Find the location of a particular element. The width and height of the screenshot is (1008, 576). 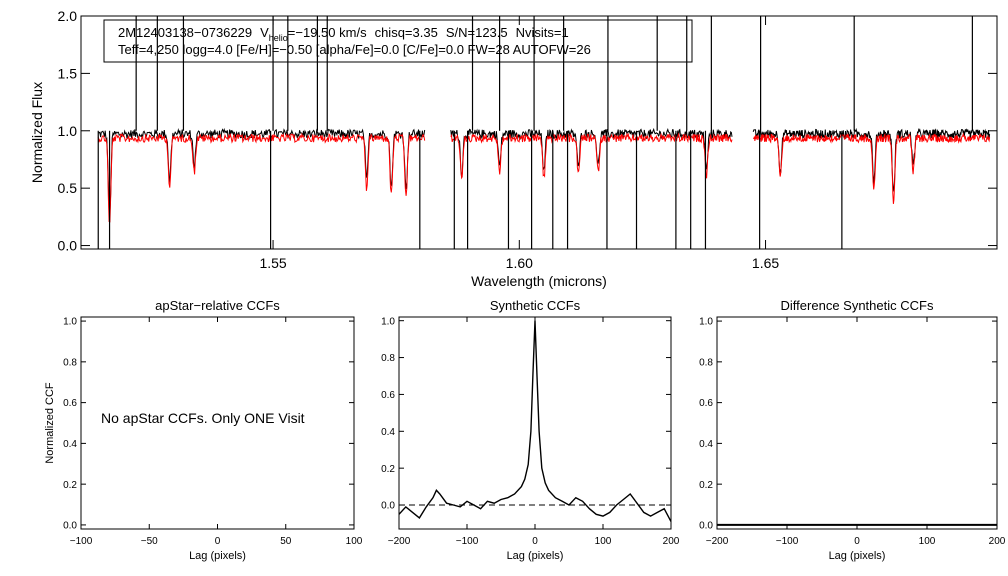

difference-xlabel: Lag (pixels) is located at coordinates (857, 556).